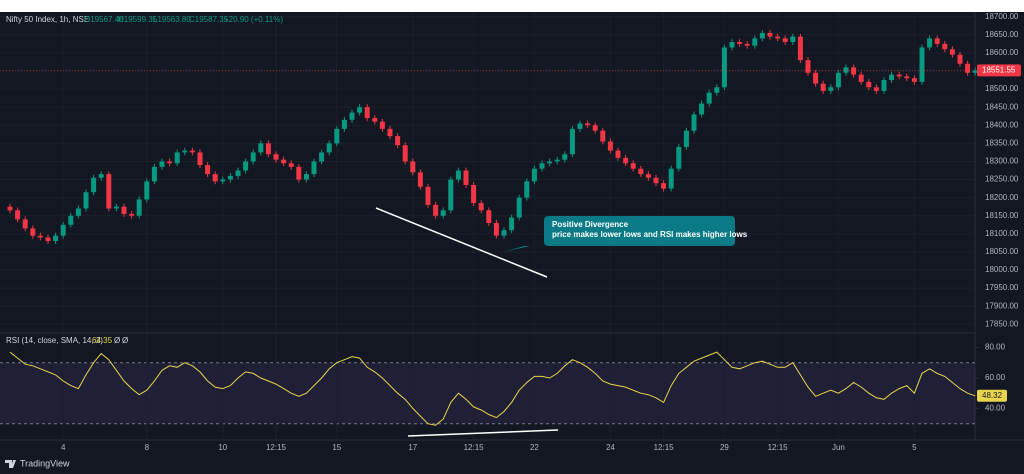 The width and height of the screenshot is (1024, 474). I want to click on y-tick-label: 17900.00, so click(1002, 305).